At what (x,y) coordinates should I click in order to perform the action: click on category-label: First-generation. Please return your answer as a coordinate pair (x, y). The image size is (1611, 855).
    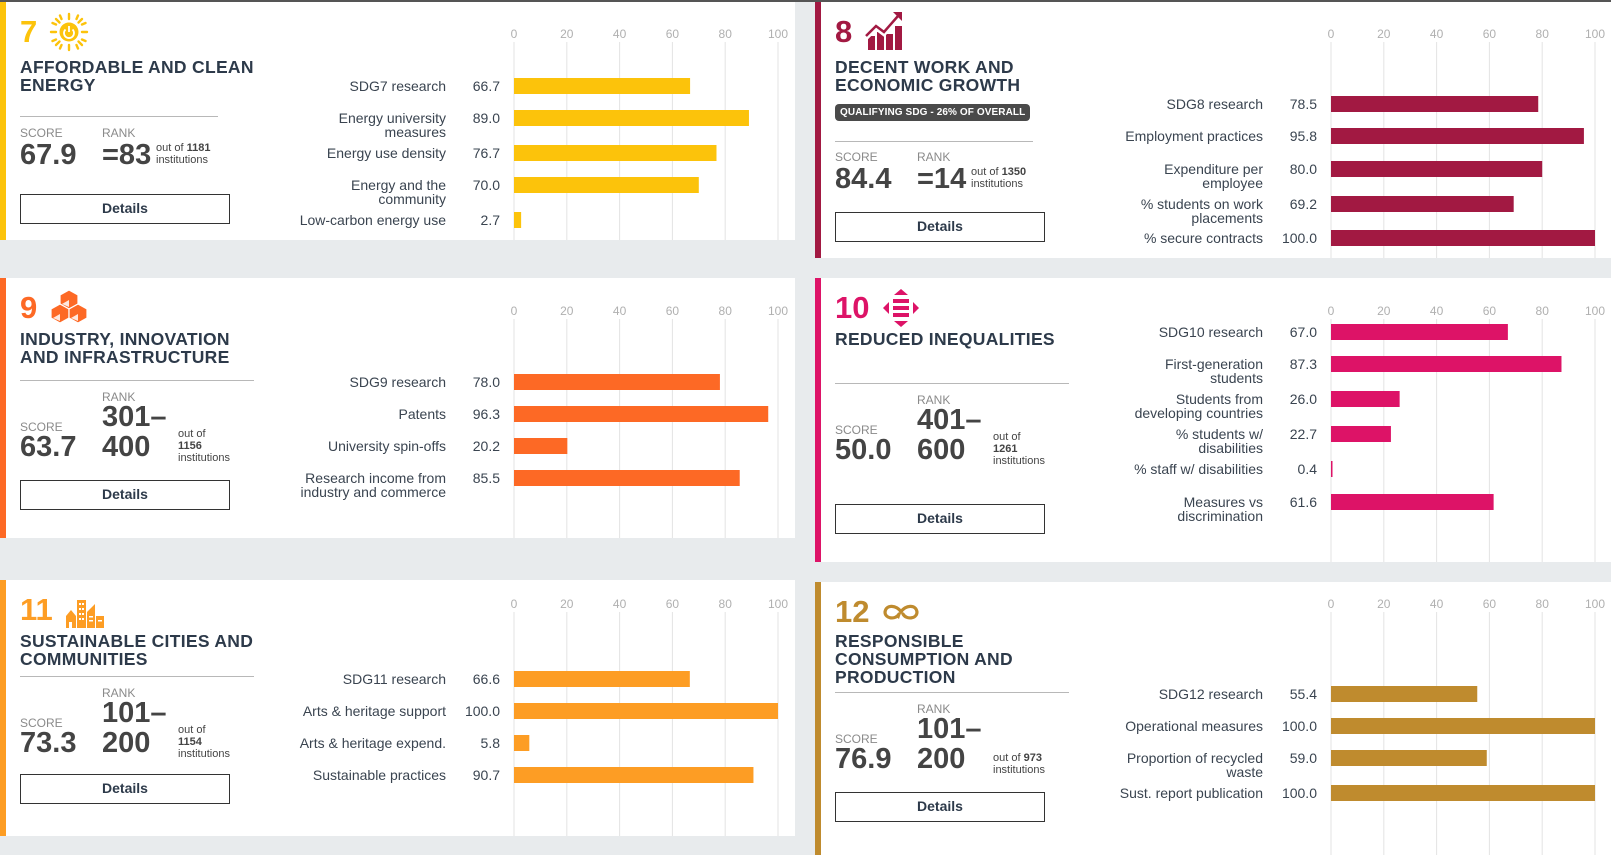
    Looking at the image, I should click on (1214, 364).